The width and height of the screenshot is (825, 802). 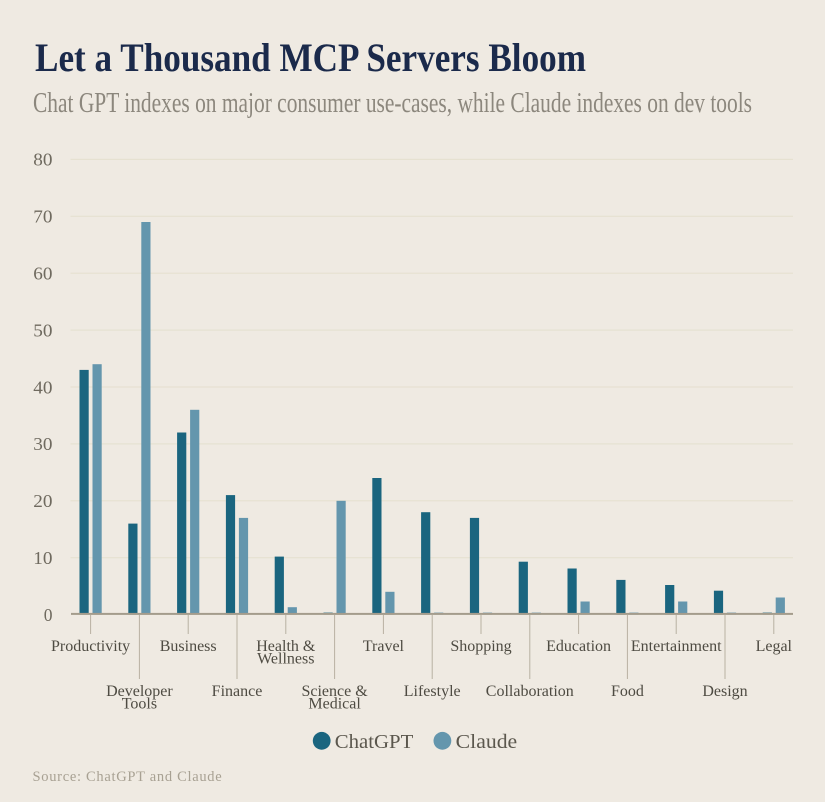 I want to click on svg-text: Education, so click(x=578, y=646).